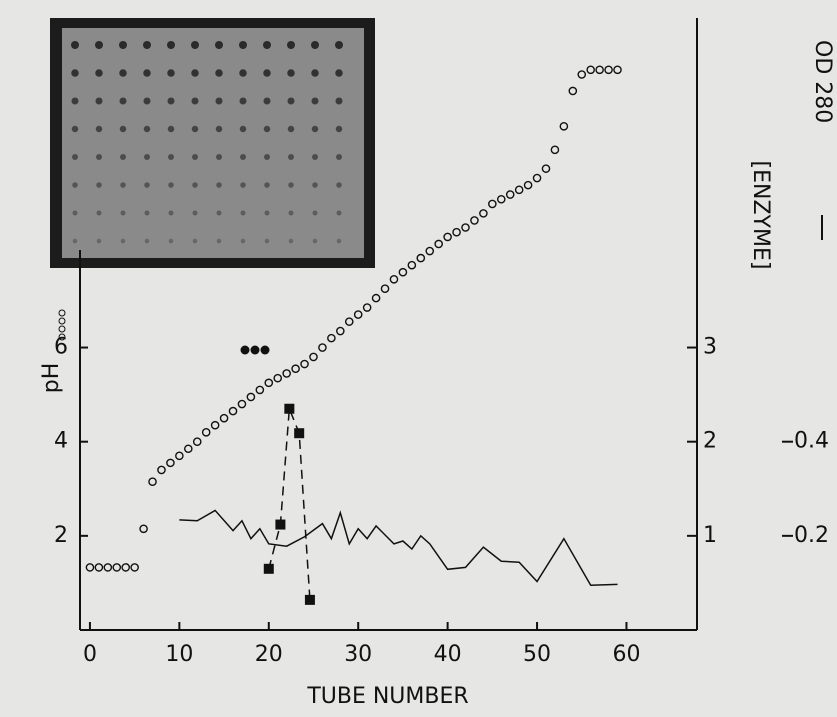  What do you see at coordinates (448, 654) in the screenshot?
I see `x-tick-label: 40` at bounding box center [448, 654].